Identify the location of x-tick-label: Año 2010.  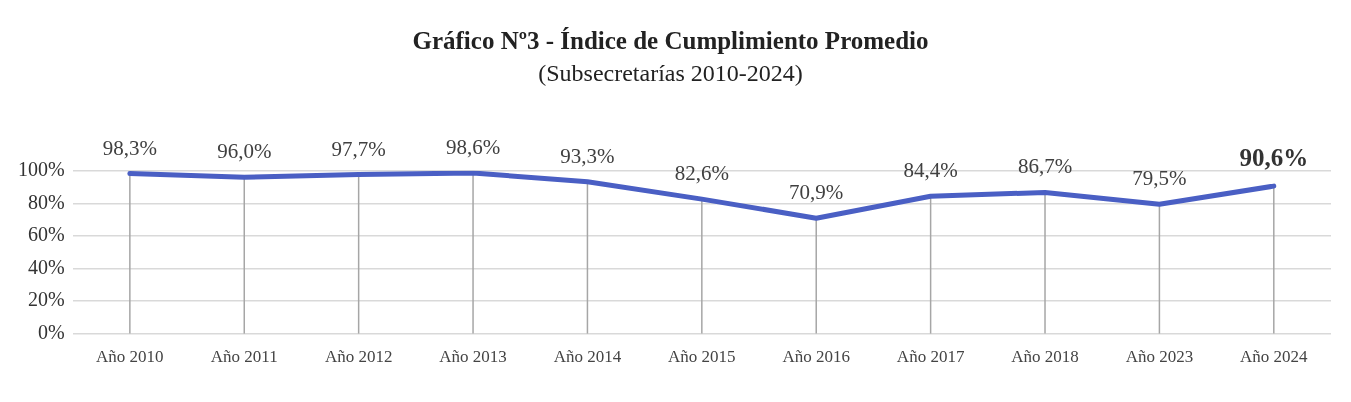
(130, 357).